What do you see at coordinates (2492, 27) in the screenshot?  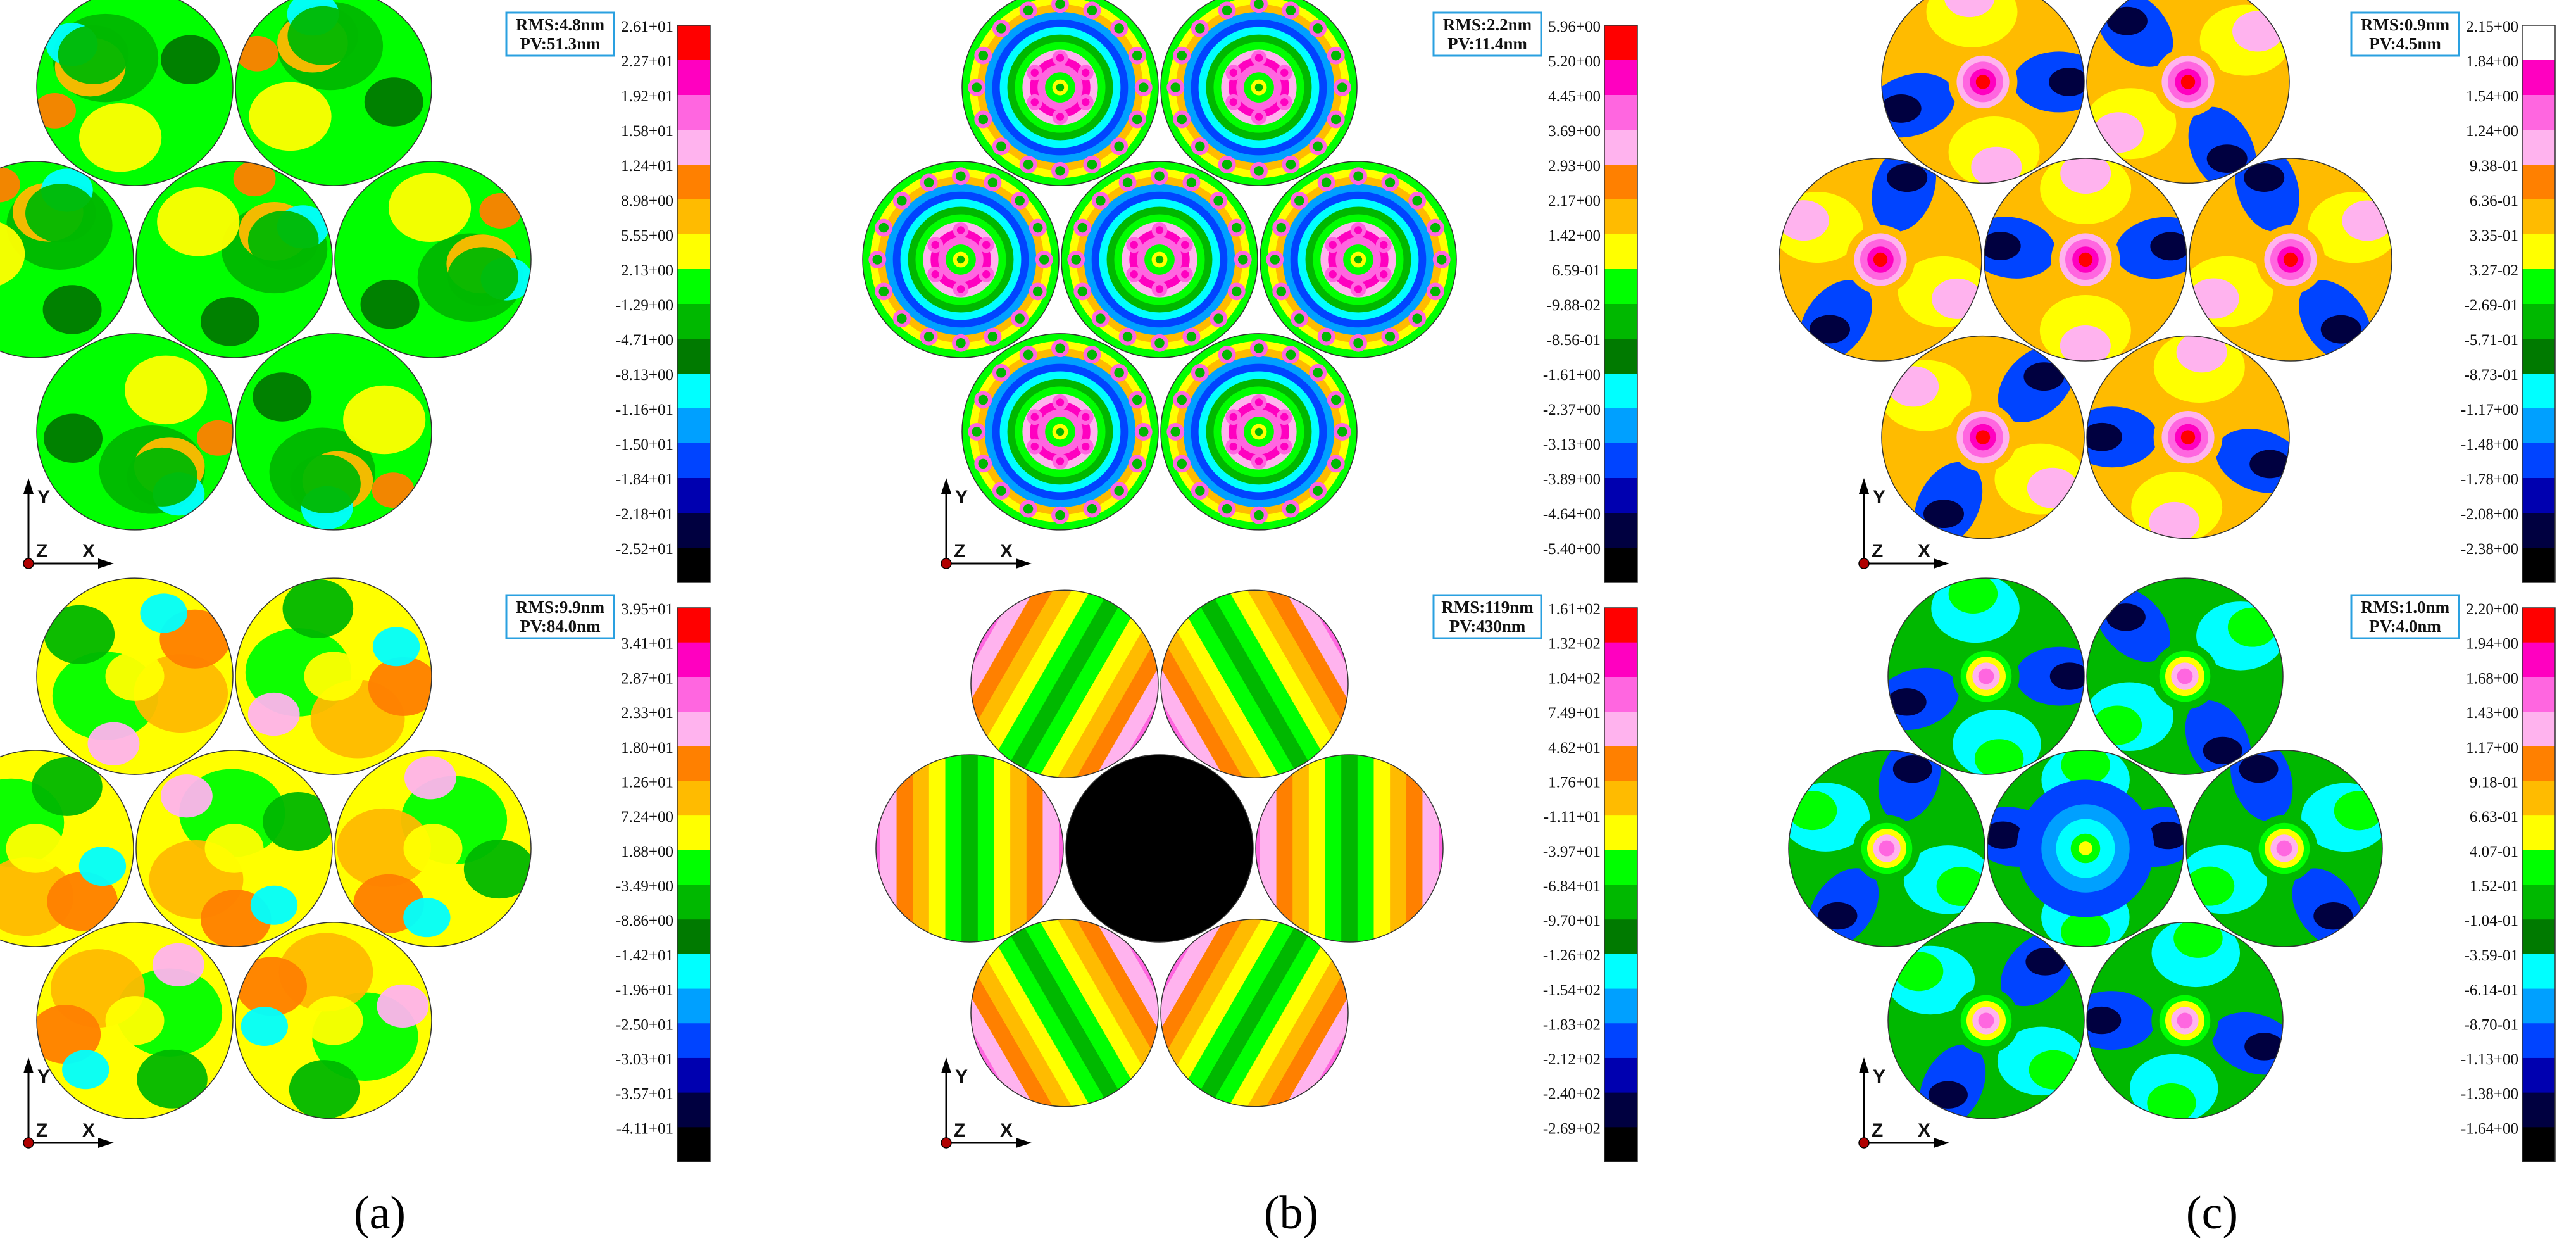 I see `colorbar-tick-label: 2.15+00` at bounding box center [2492, 27].